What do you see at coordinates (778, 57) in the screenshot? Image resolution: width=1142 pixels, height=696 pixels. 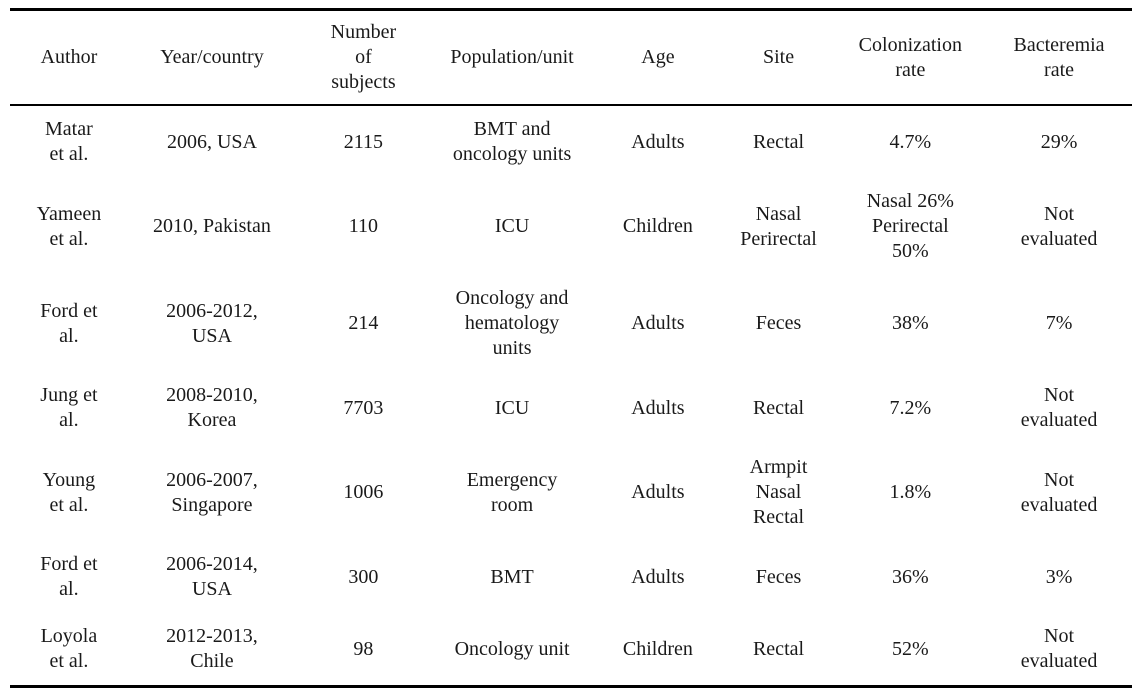 I see `column-header-site: Site` at bounding box center [778, 57].